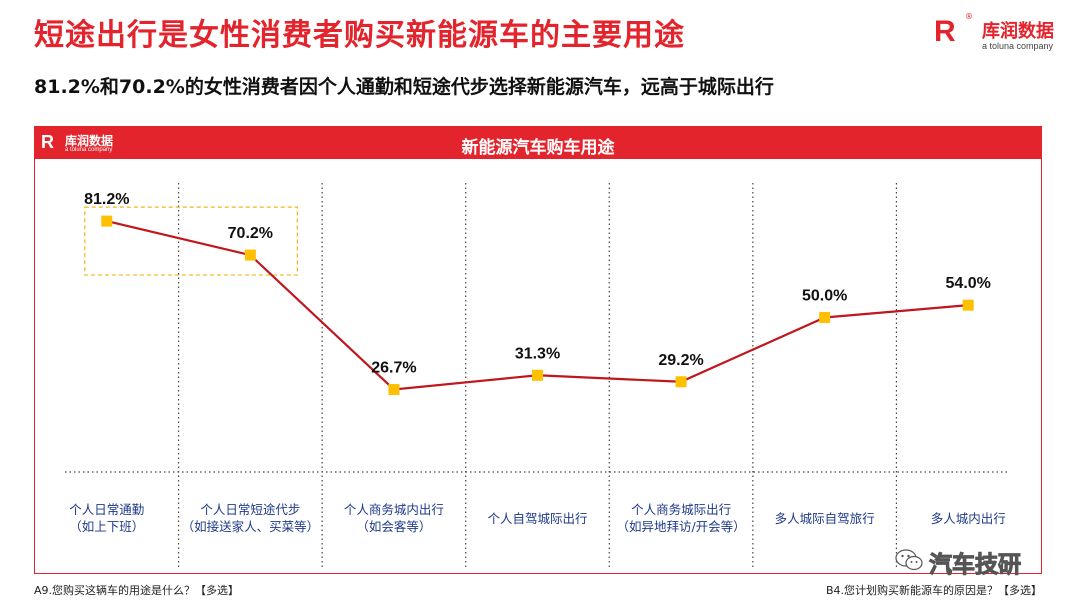 The image size is (1080, 608). What do you see at coordinates (968, 518) in the screenshot?
I see `category-label: 多人城内出行` at bounding box center [968, 518].